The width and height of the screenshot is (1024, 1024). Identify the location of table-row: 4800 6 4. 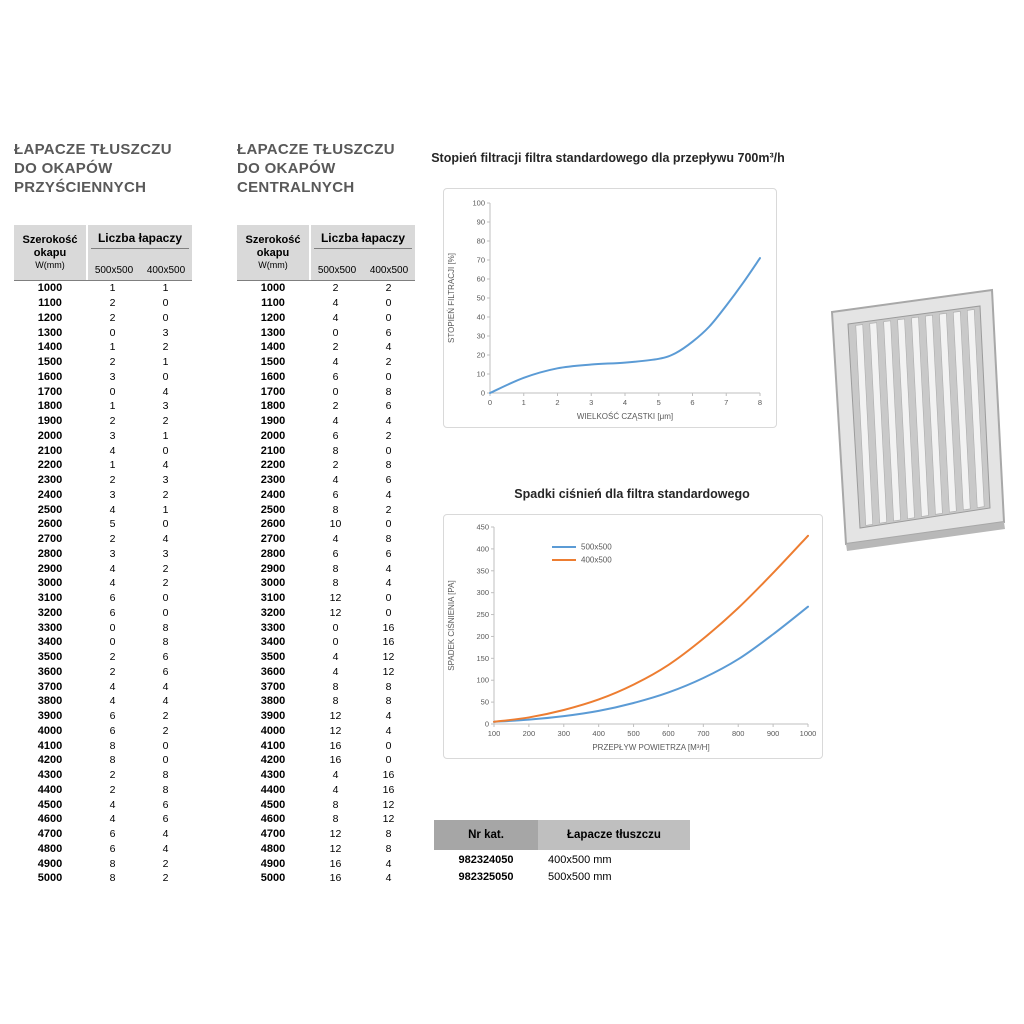
(103, 849).